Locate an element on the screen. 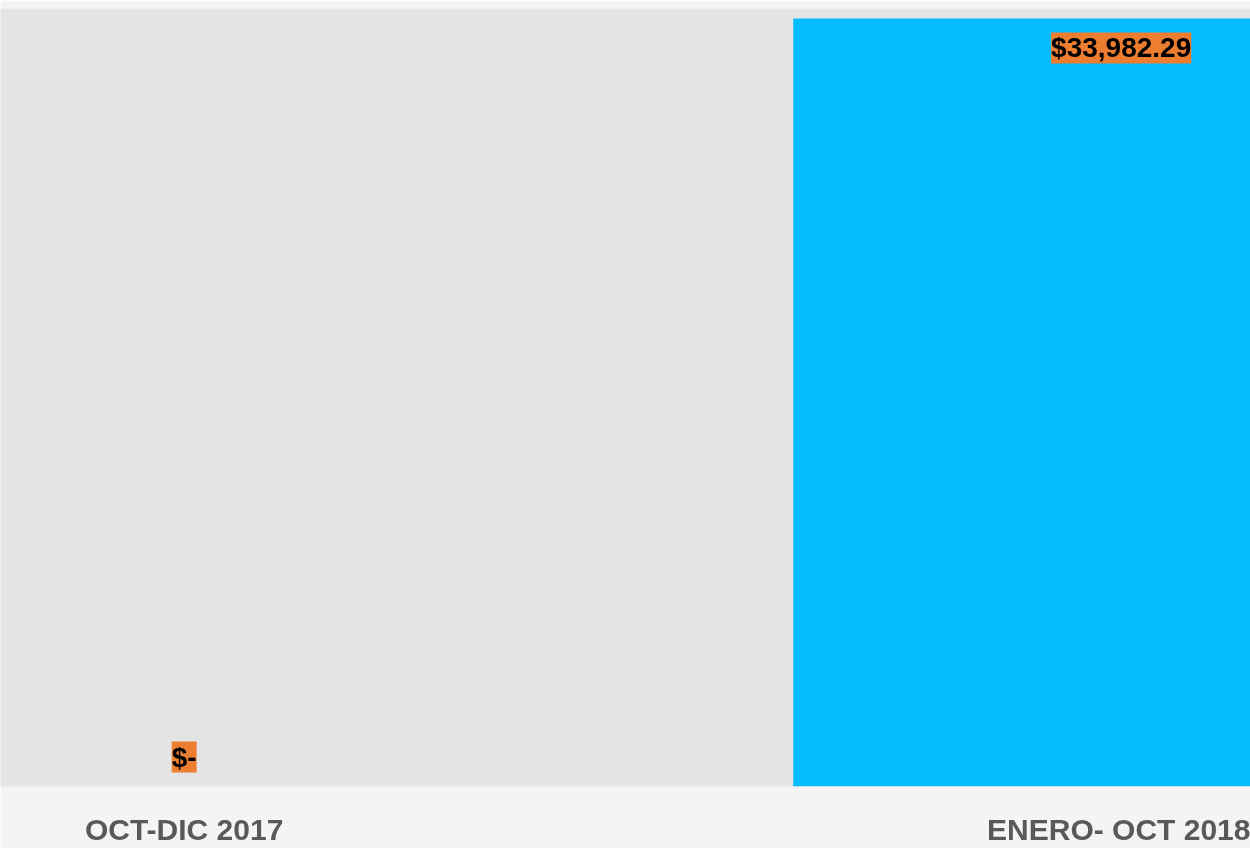 The height and width of the screenshot is (848, 1250). data-label: $- is located at coordinates (184, 757).